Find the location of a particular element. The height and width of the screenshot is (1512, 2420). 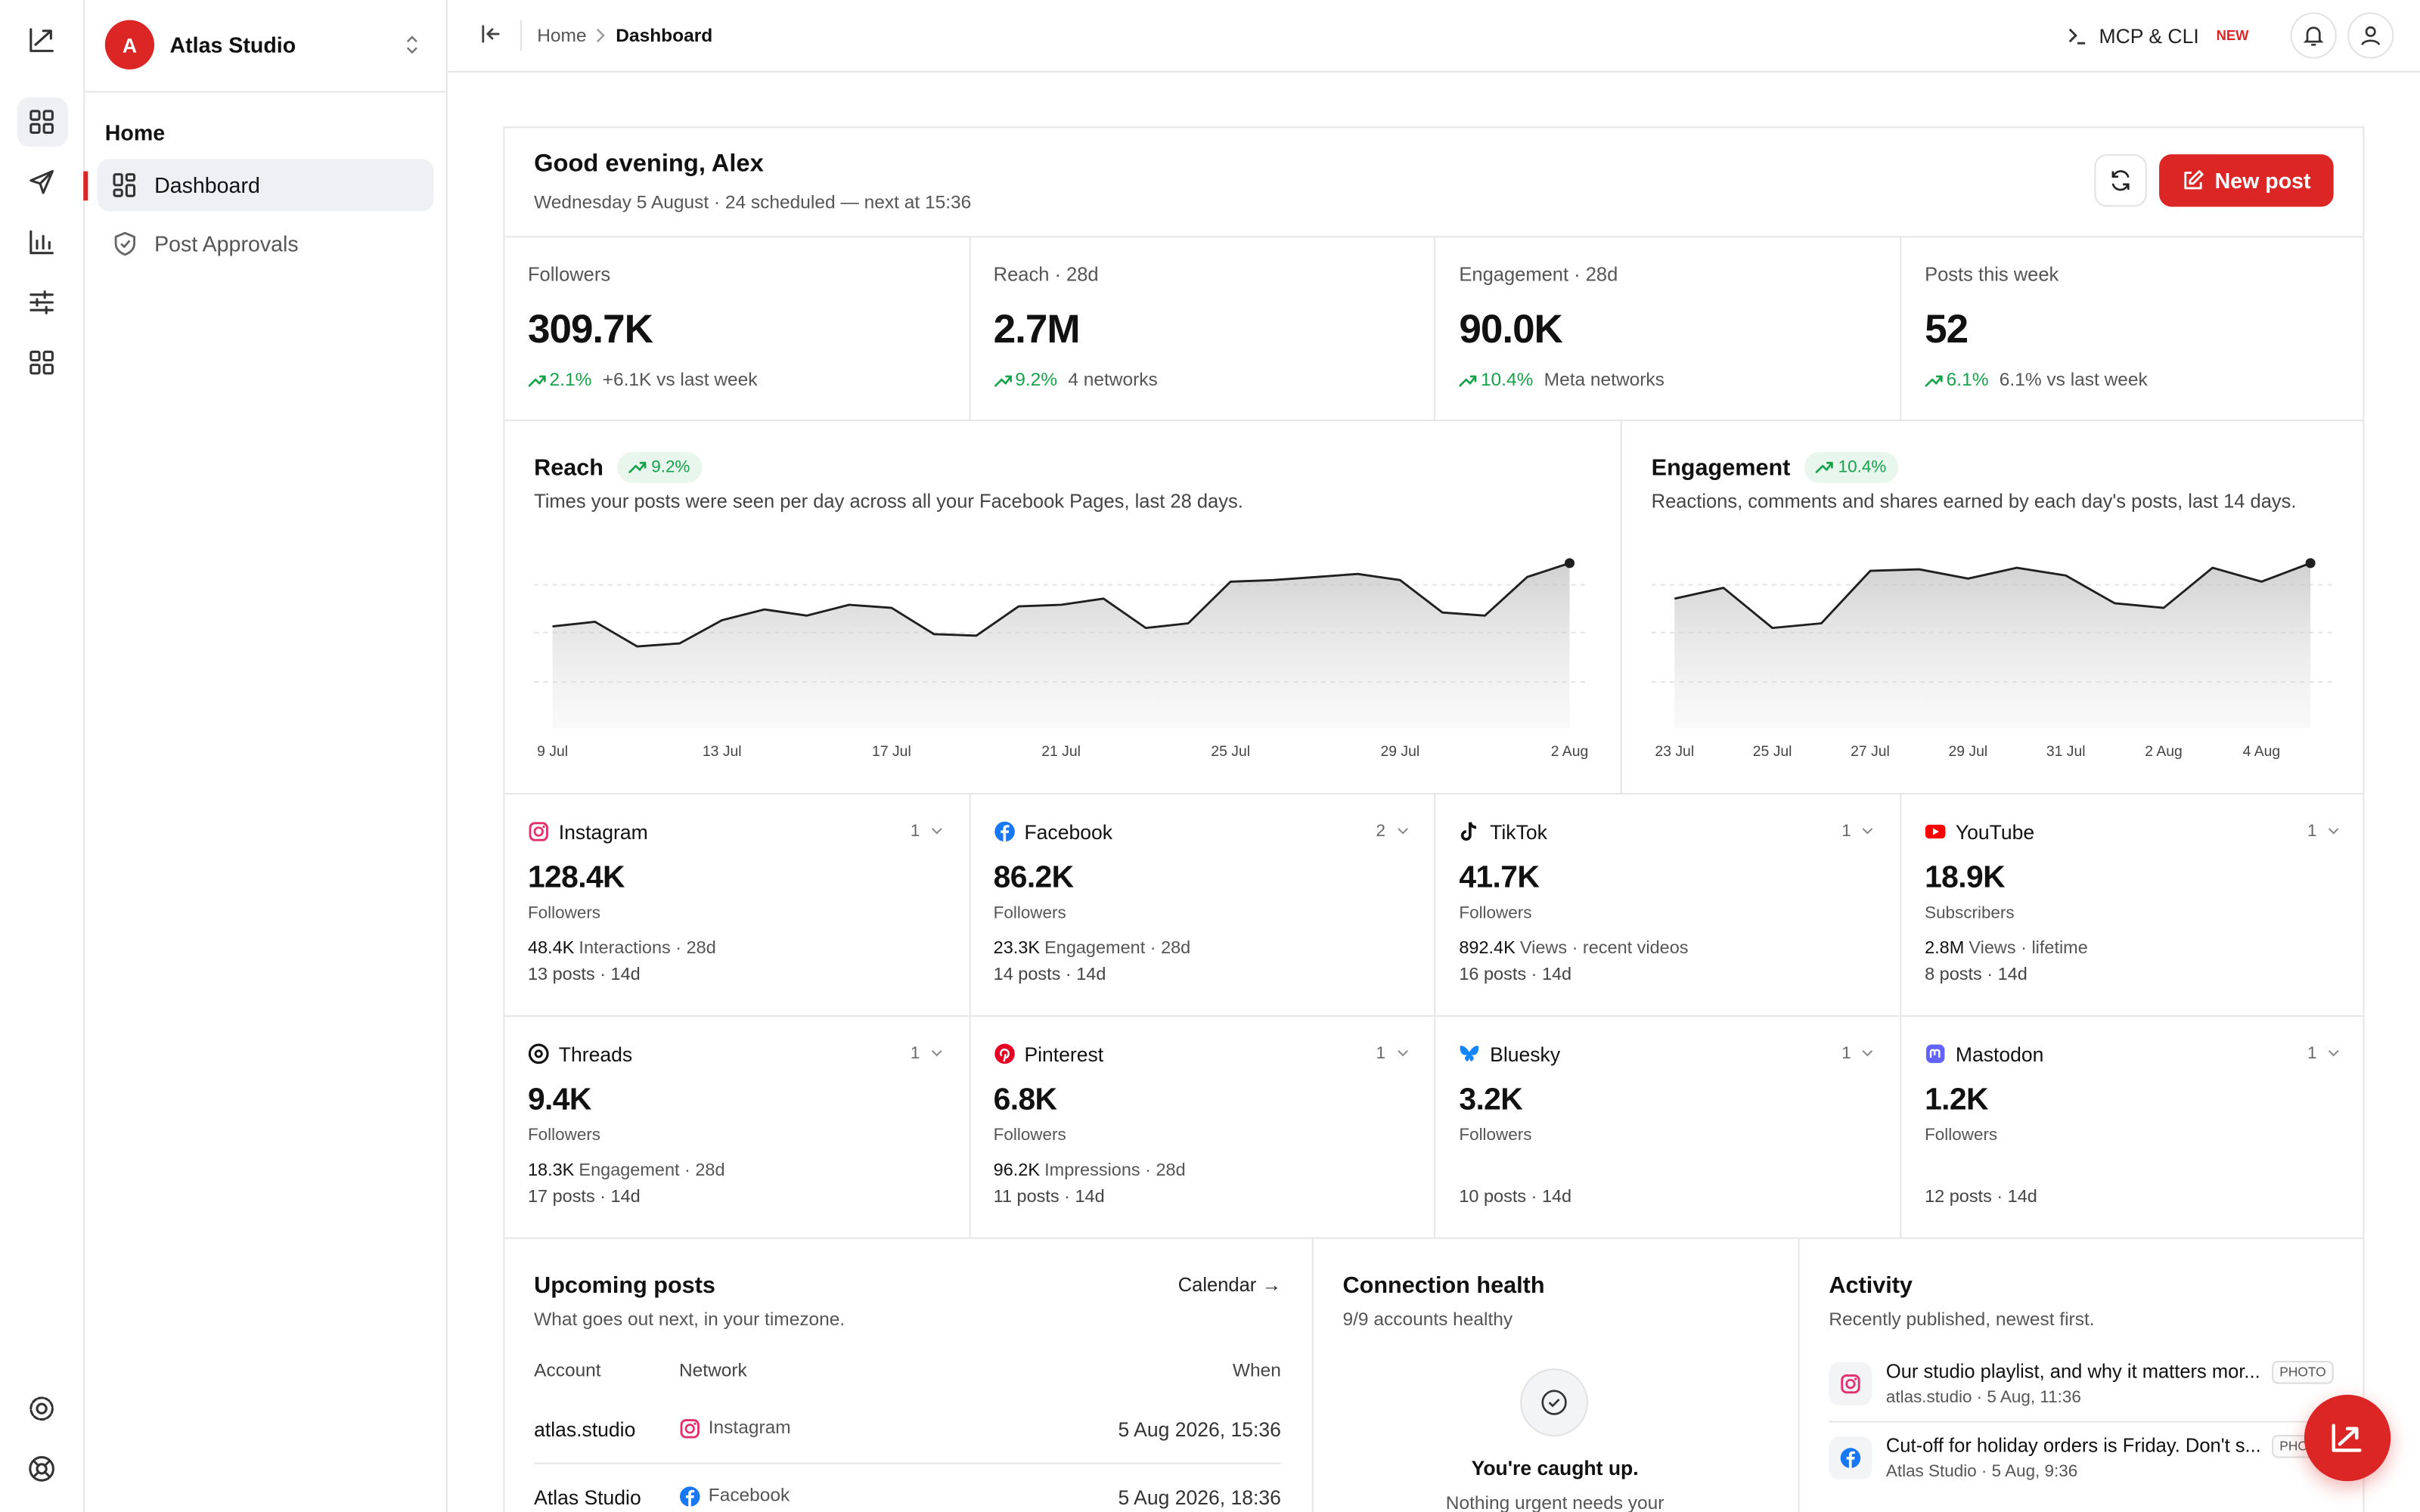

fab-icon is located at coordinates (2347, 1438).